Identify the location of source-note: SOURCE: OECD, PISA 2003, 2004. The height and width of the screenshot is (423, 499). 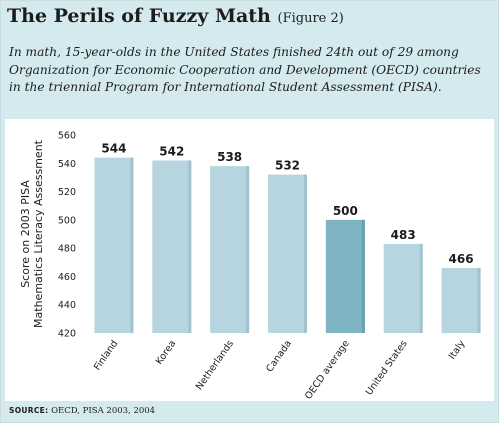
(82, 411).